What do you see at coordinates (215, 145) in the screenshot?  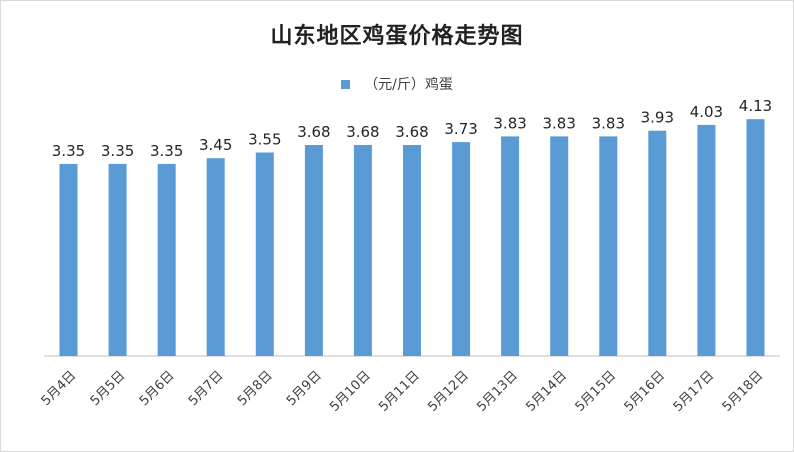 I see `data-label: 3.45` at bounding box center [215, 145].